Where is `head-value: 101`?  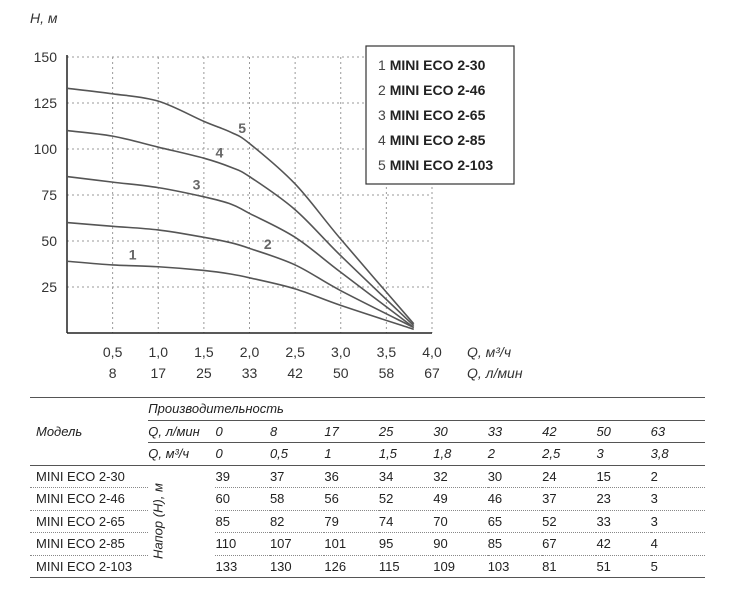
head-value: 101 is located at coordinates (351, 544).